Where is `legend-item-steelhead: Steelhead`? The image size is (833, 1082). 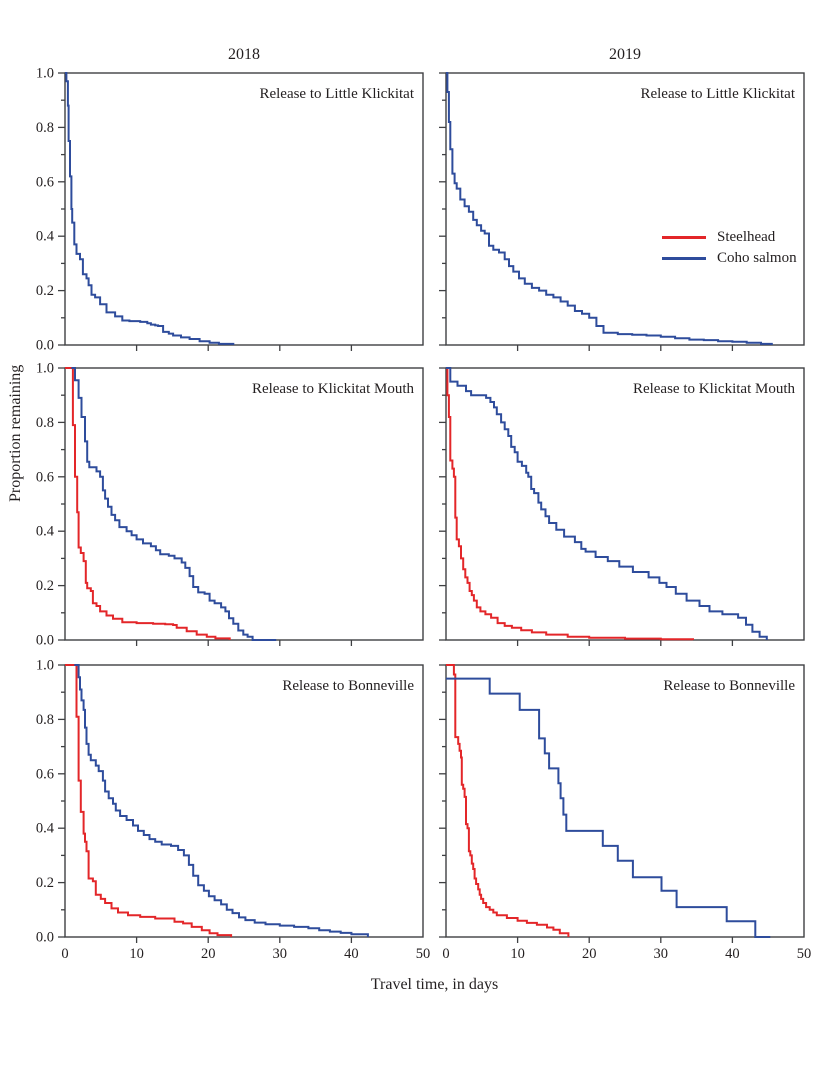 legend-item-steelhead: Steelhead is located at coordinates (729, 237).